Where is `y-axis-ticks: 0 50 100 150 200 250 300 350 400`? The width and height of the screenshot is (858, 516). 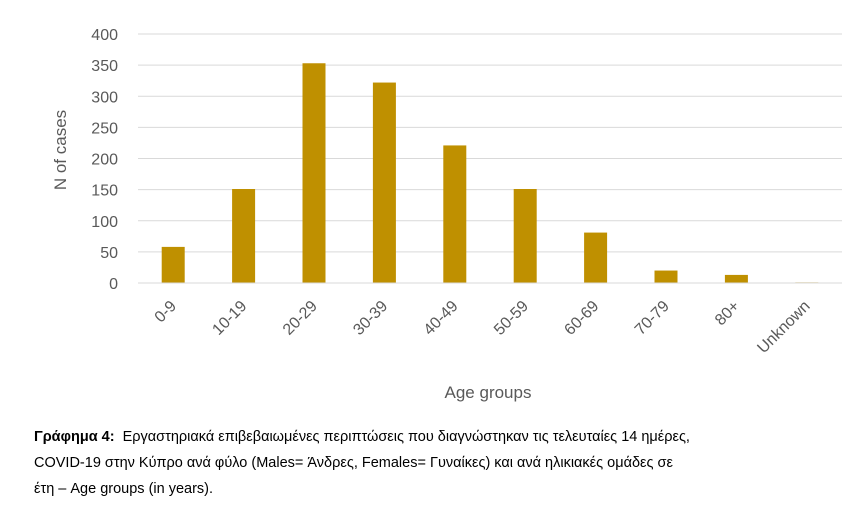 y-axis-ticks: 0 50 100 150 200 250 300 350 400 is located at coordinates (104, 160).